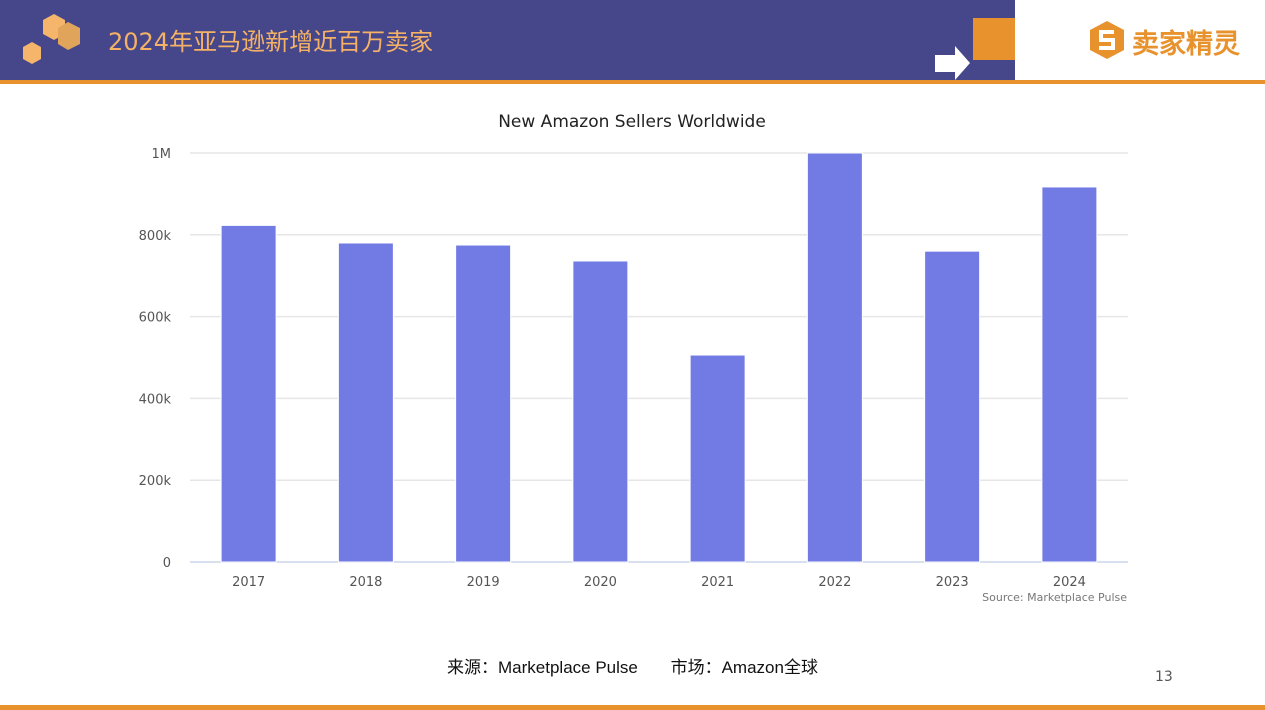 The height and width of the screenshot is (710, 1265). I want to click on x-tick-label: 2019, so click(483, 582).